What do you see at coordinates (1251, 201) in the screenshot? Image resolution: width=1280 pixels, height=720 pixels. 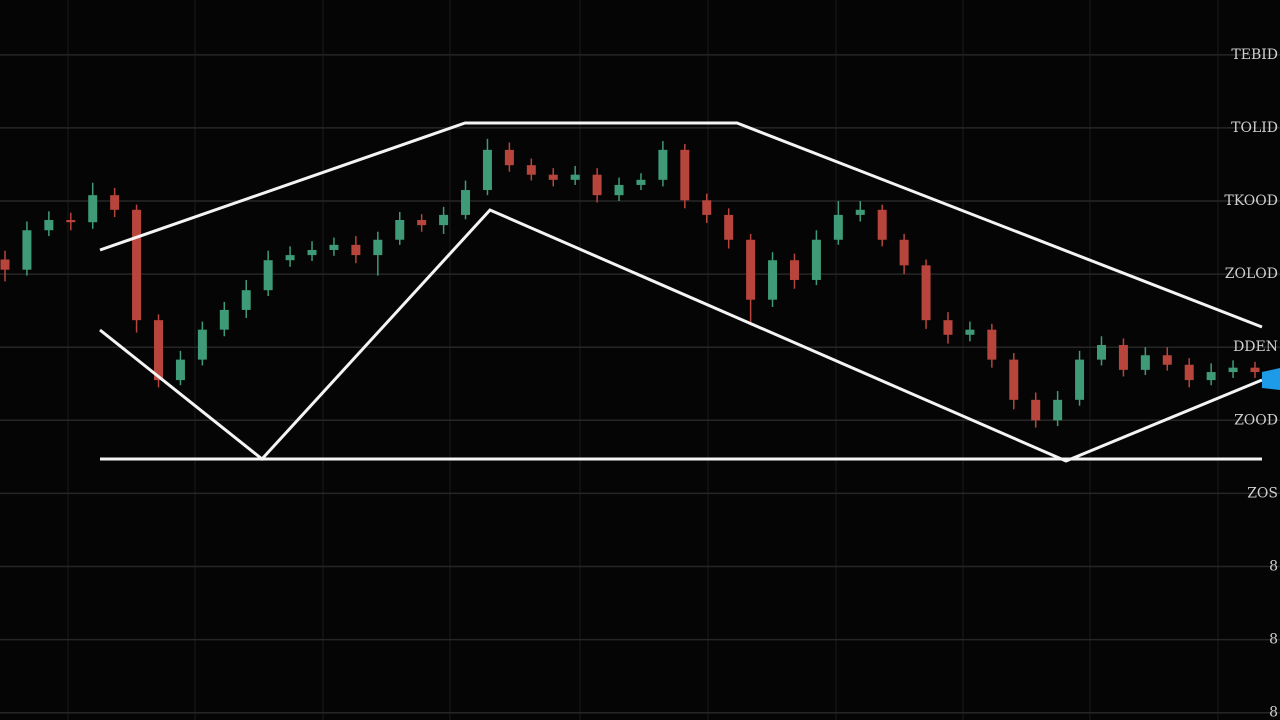 I see `y-tick-label: TKOOD` at bounding box center [1251, 201].